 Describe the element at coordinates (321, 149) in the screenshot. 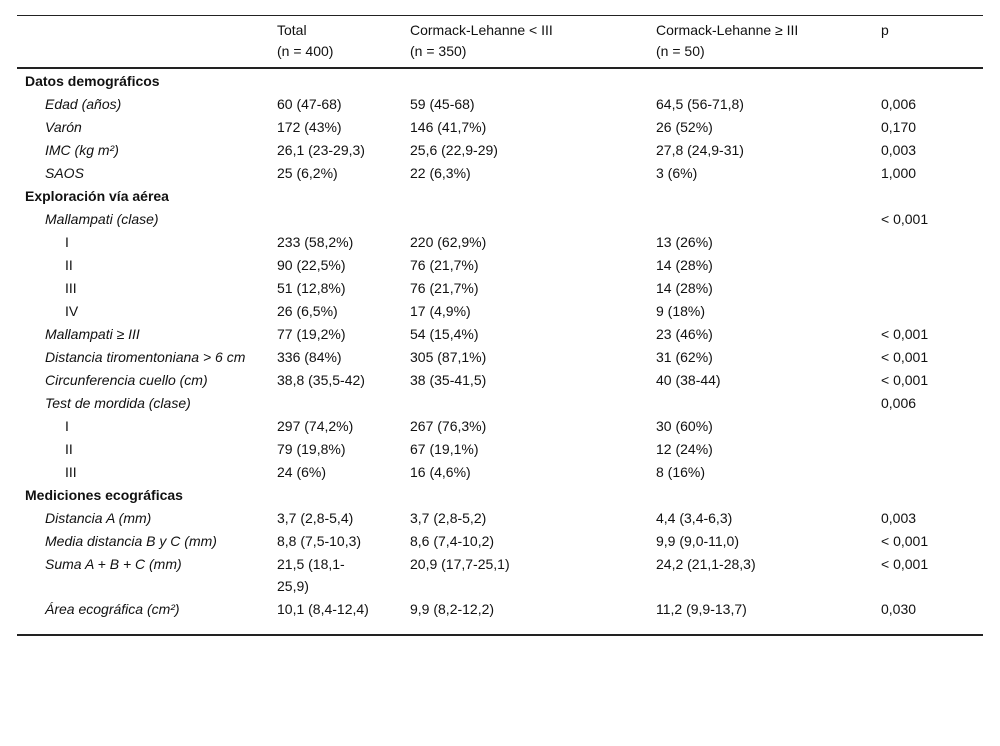

I see `cell-total: 26,1 (23-29,3)` at that location.